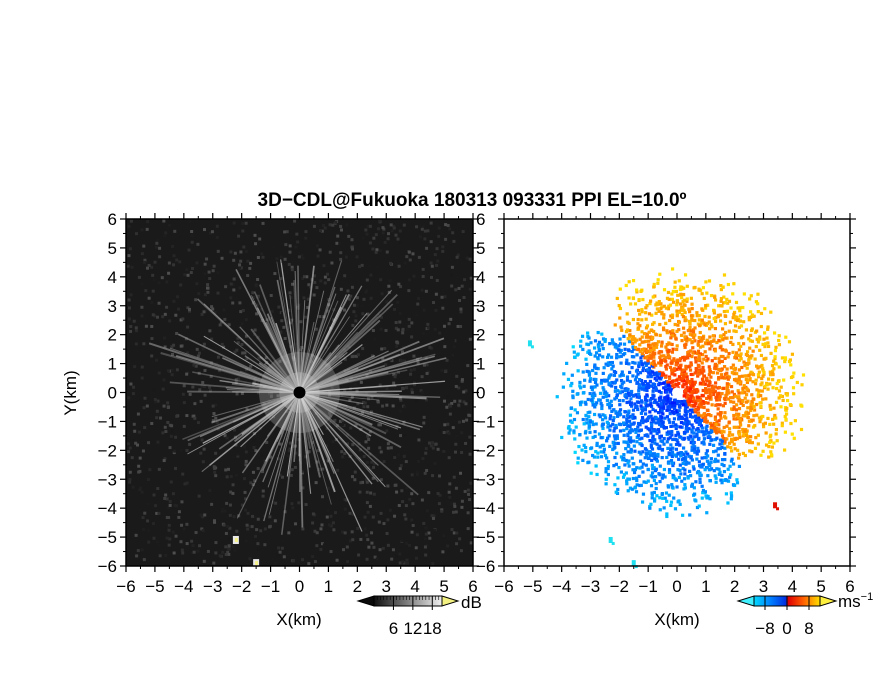 The width and height of the screenshot is (880, 680). I want to click on x-tick-label: 0, so click(299, 586).